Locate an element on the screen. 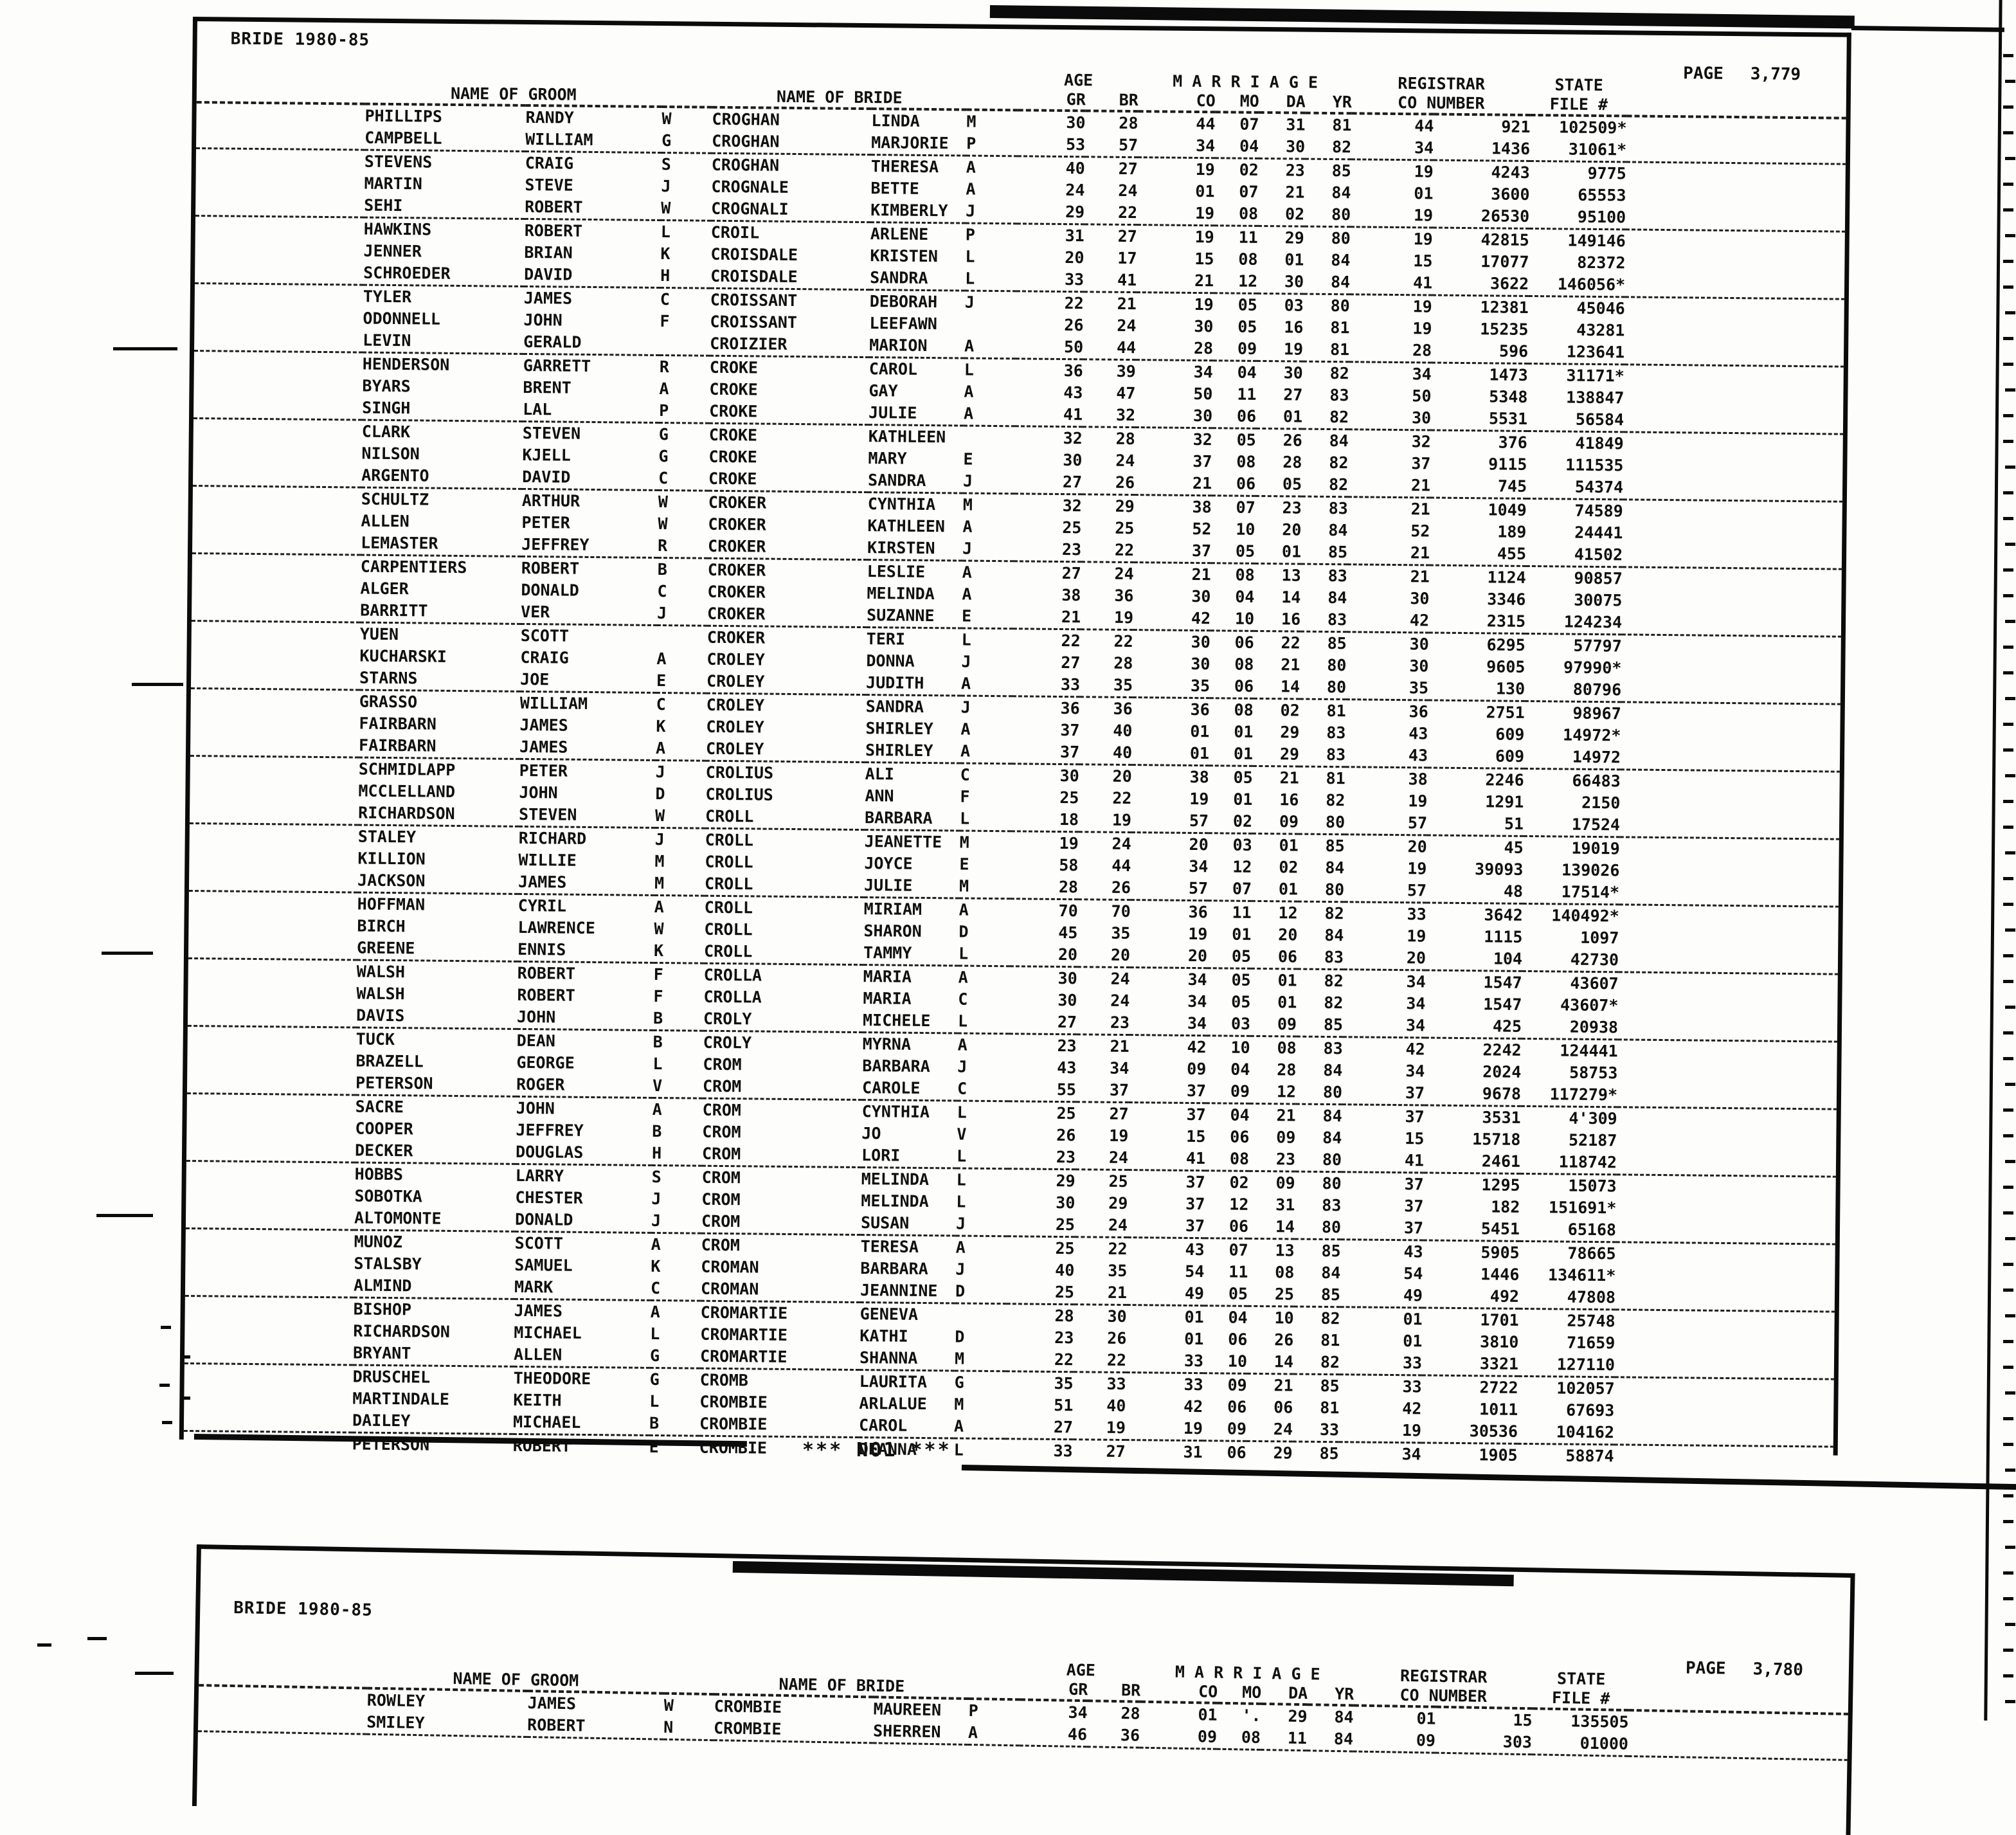 The height and width of the screenshot is (1835, 2016). cell-groom-first: ALLEN is located at coordinates (582, 1356).